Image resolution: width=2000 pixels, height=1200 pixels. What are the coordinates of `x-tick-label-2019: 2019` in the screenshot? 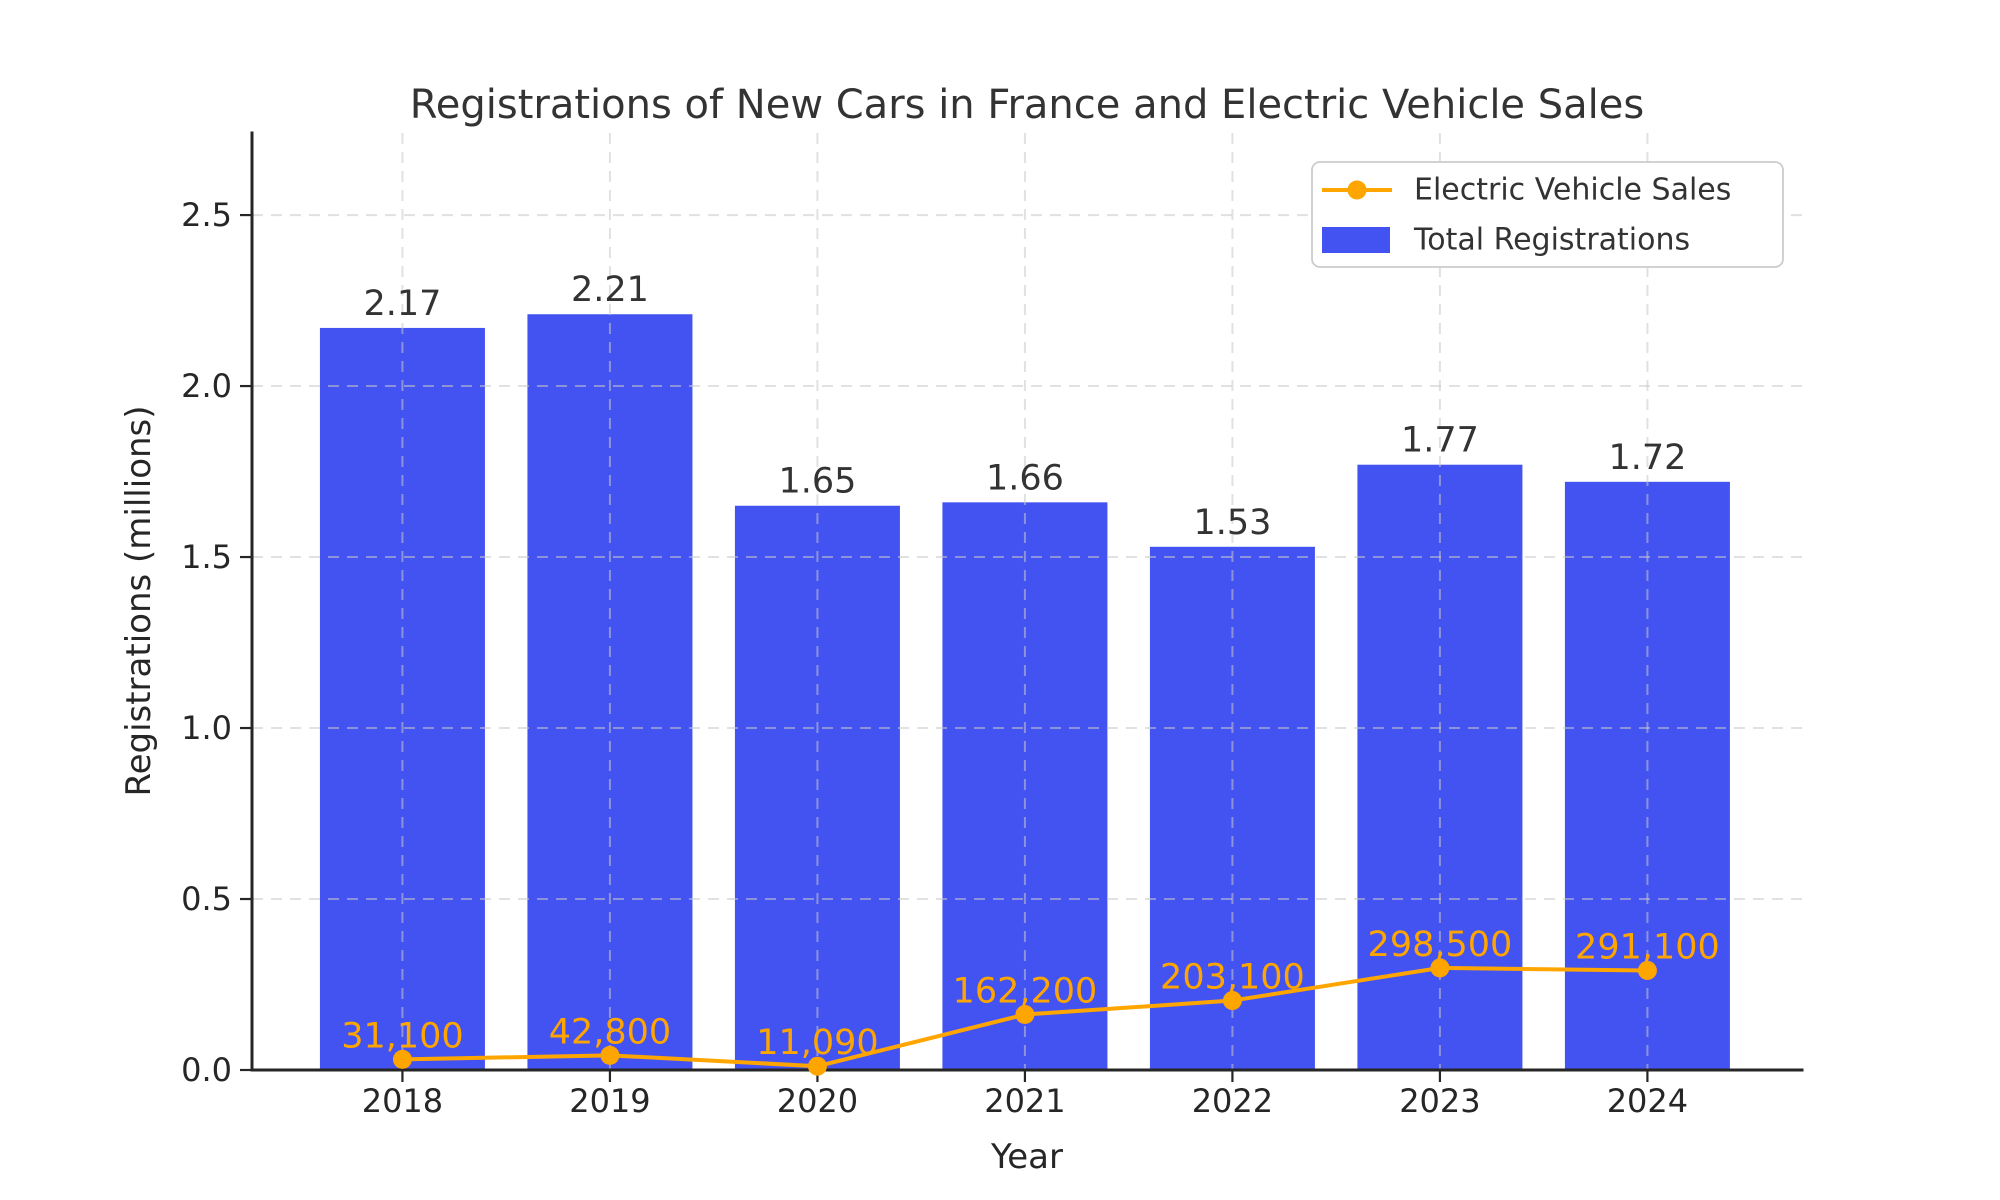 It's located at (609, 1101).